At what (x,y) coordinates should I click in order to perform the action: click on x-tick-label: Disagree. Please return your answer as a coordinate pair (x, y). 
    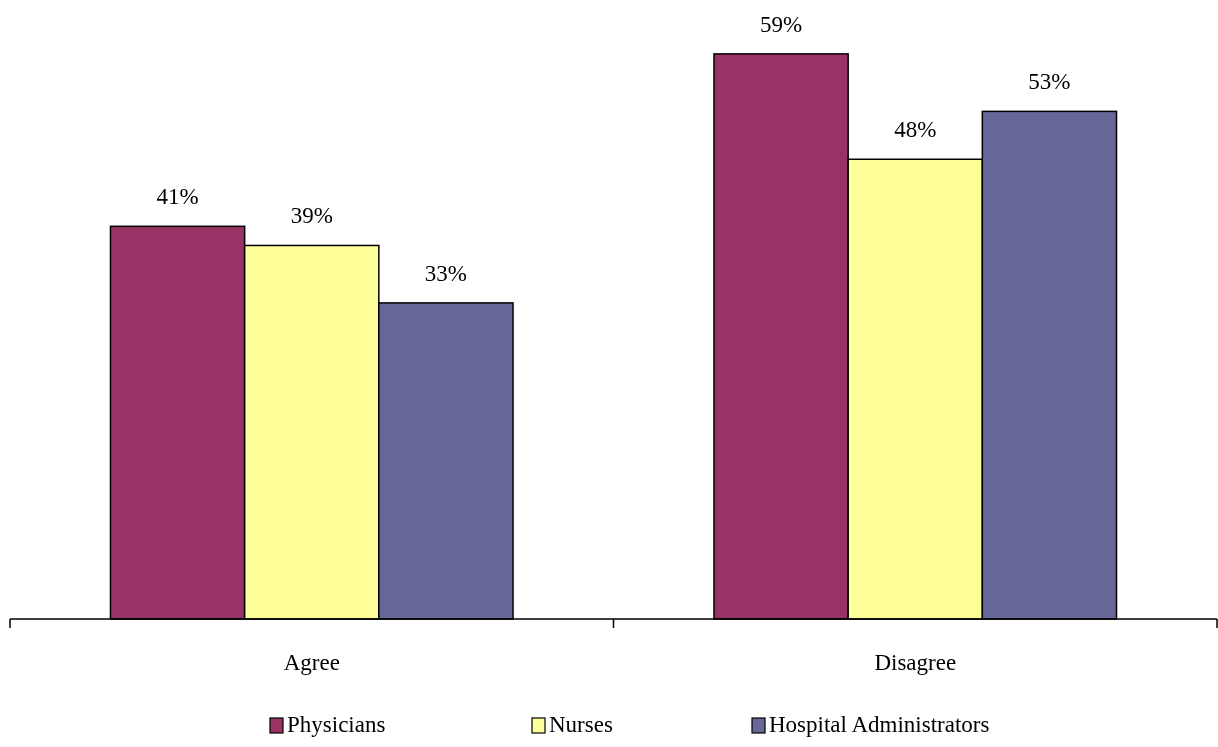
    Looking at the image, I should click on (915, 662).